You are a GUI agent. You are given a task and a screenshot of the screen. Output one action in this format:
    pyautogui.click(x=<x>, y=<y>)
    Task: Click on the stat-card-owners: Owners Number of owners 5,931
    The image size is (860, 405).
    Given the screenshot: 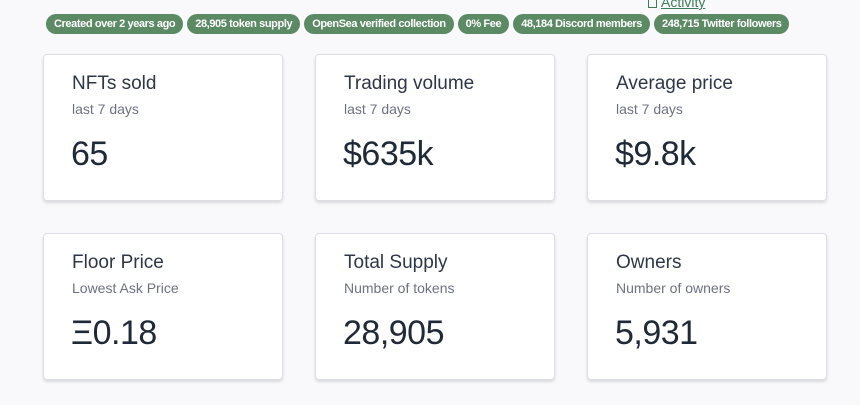 What is the action you would take?
    pyautogui.click(x=707, y=306)
    